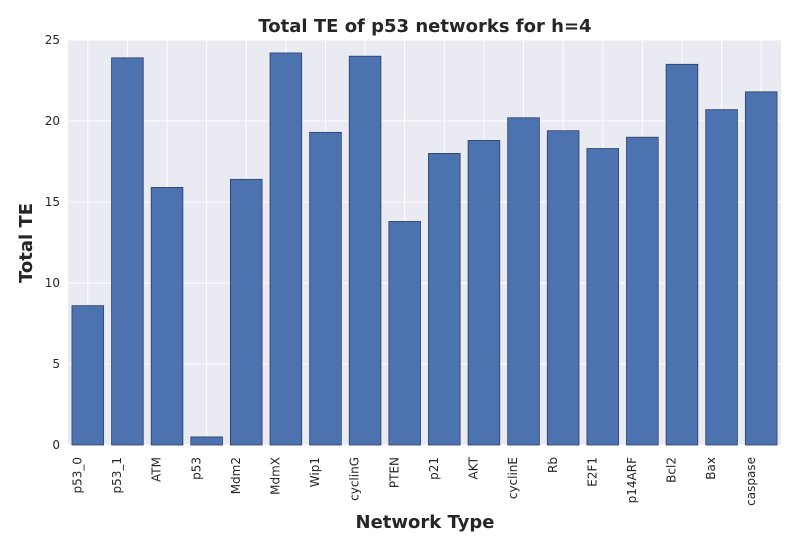  Describe the element at coordinates (157, 469) in the screenshot. I see `x-tick-label: ATM` at that location.